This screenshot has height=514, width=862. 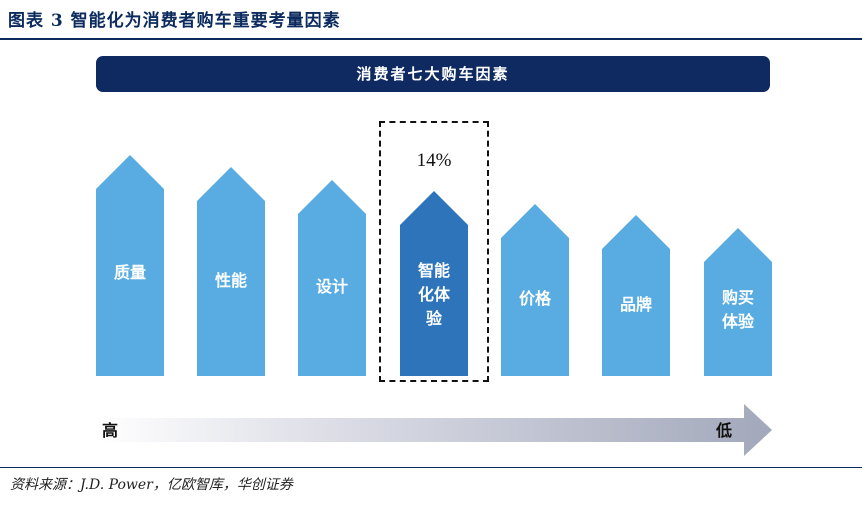 I want to click on factor-label: 价格, so click(x=534, y=298).